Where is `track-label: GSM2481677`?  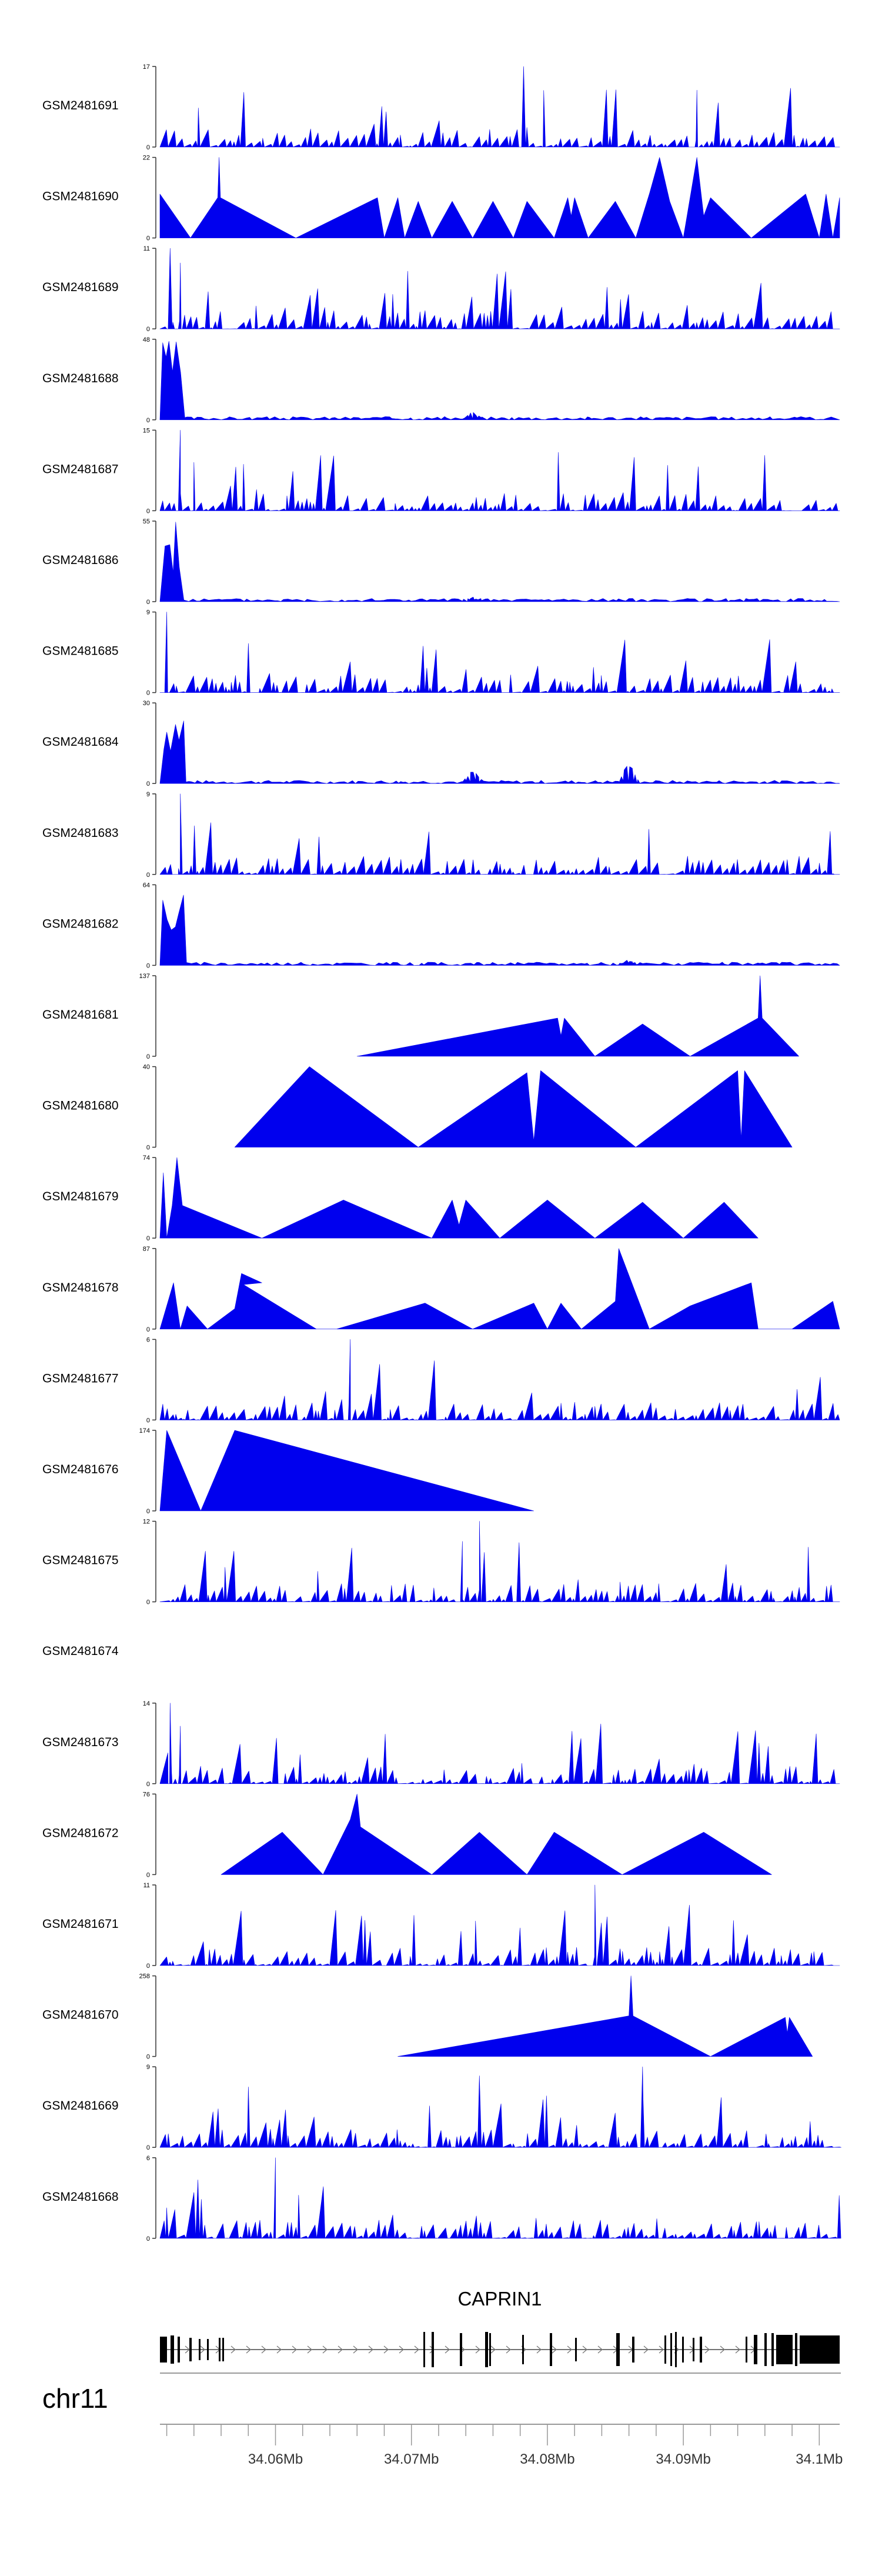 track-label: GSM2481677 is located at coordinates (80, 1378).